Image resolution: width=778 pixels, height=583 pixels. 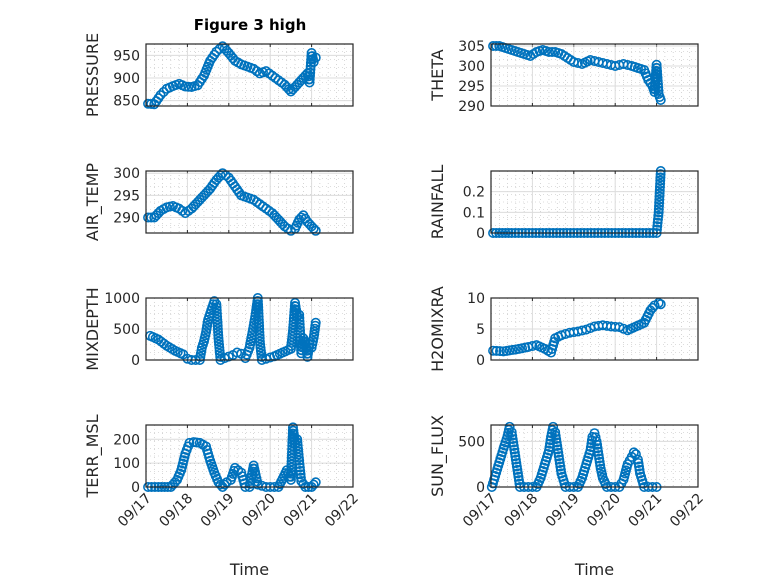 I want to click on y-tick-label: 0, so click(x=135, y=361).